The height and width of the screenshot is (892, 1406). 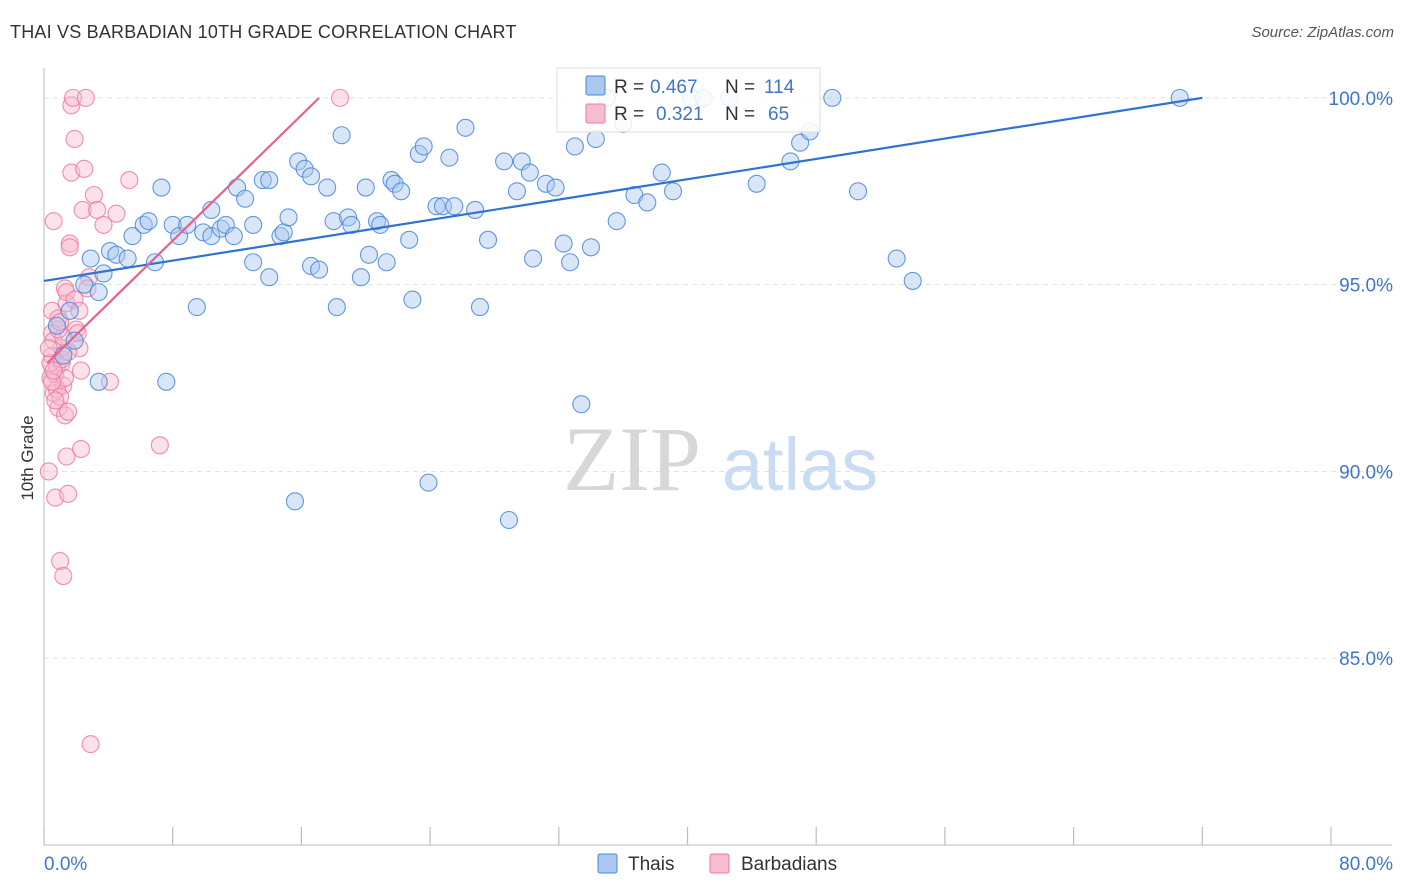 What do you see at coordinates (779, 87) in the screenshot?
I see `legend-thais-n-value: 114` at bounding box center [779, 87].